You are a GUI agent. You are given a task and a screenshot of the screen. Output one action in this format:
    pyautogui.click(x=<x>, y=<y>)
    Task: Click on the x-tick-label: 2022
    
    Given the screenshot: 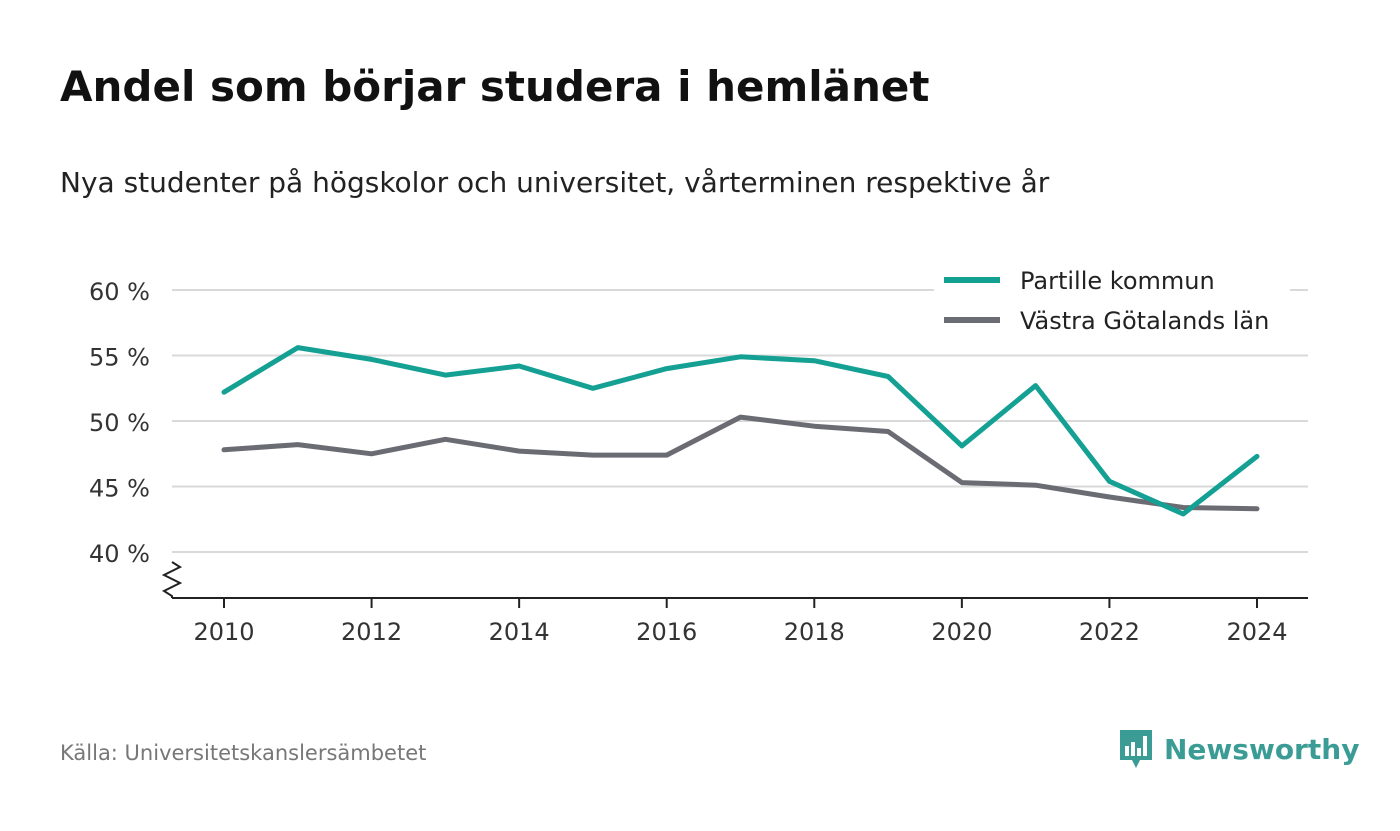 What is the action you would take?
    pyautogui.click(x=1109, y=632)
    